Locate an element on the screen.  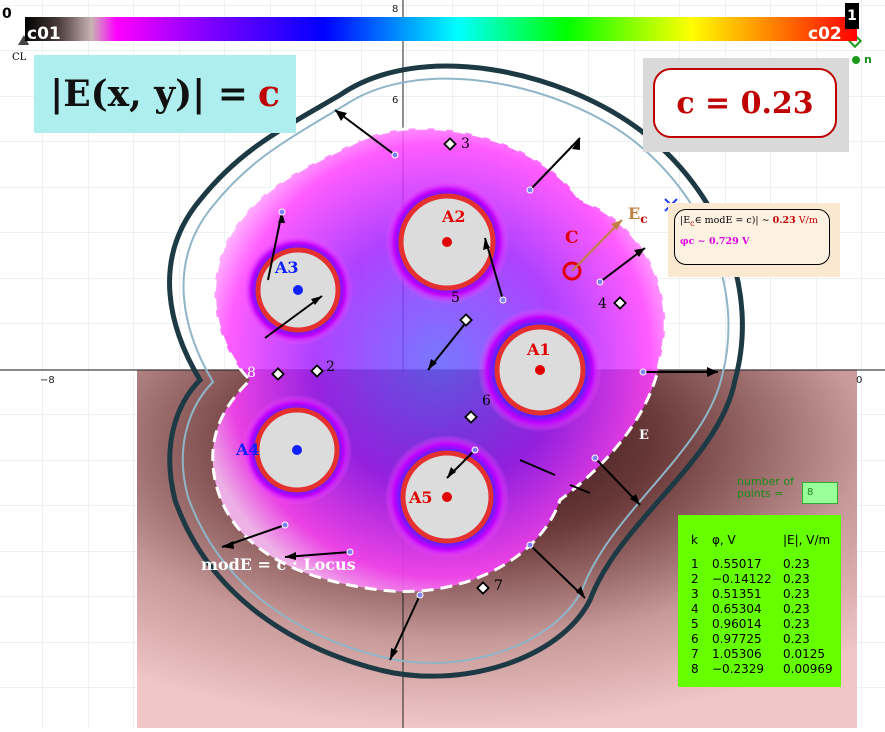
table-header-e: |E|, V/m is located at coordinates (807, 540).